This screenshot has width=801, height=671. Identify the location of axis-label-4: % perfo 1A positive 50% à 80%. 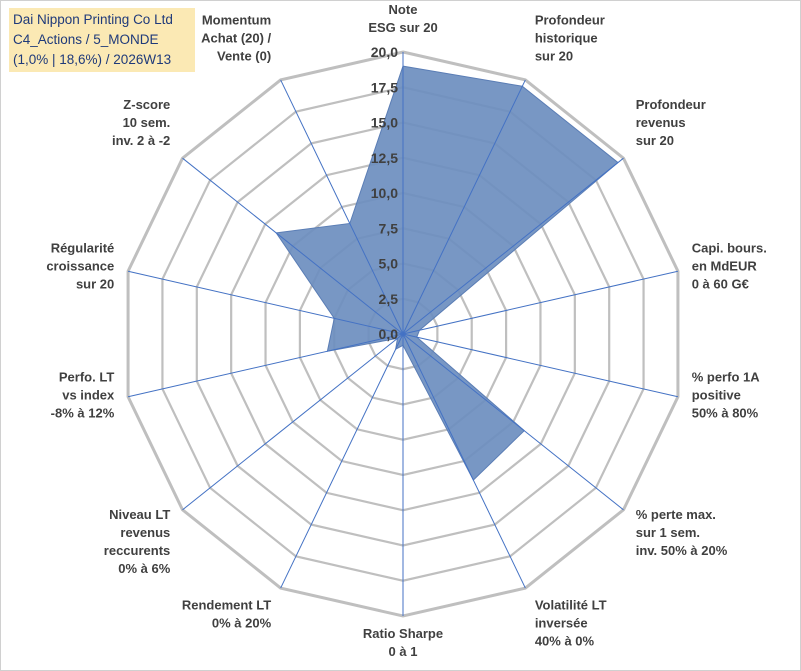
(726, 395).